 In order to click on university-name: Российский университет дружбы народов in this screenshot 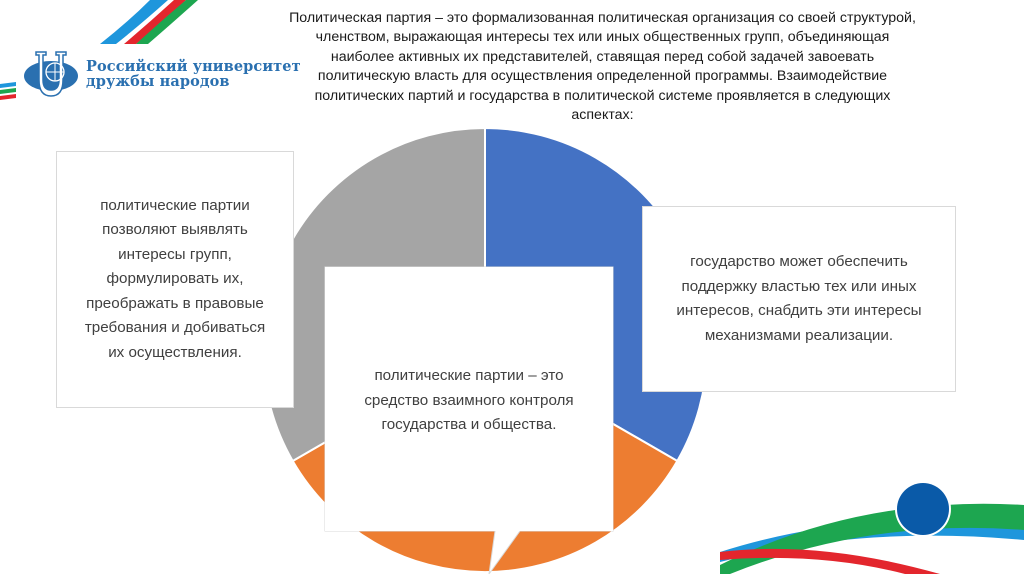, I will do `click(193, 74)`.